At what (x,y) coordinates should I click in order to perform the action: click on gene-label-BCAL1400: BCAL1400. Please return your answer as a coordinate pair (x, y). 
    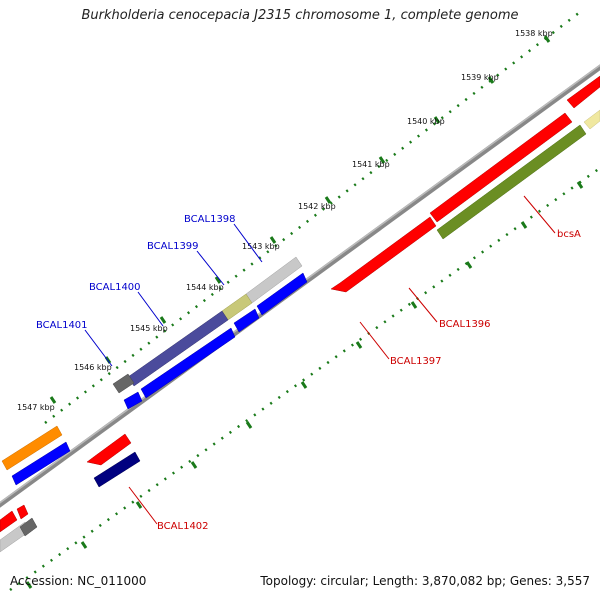
    Looking at the image, I should click on (115, 287).